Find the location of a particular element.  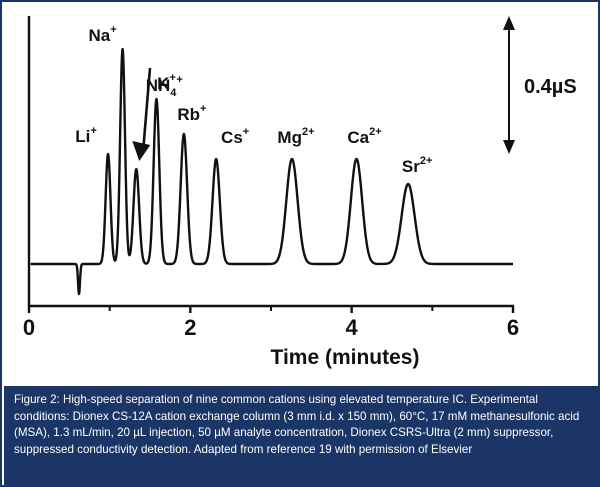

arrow-head-icon is located at coordinates (141, 150).